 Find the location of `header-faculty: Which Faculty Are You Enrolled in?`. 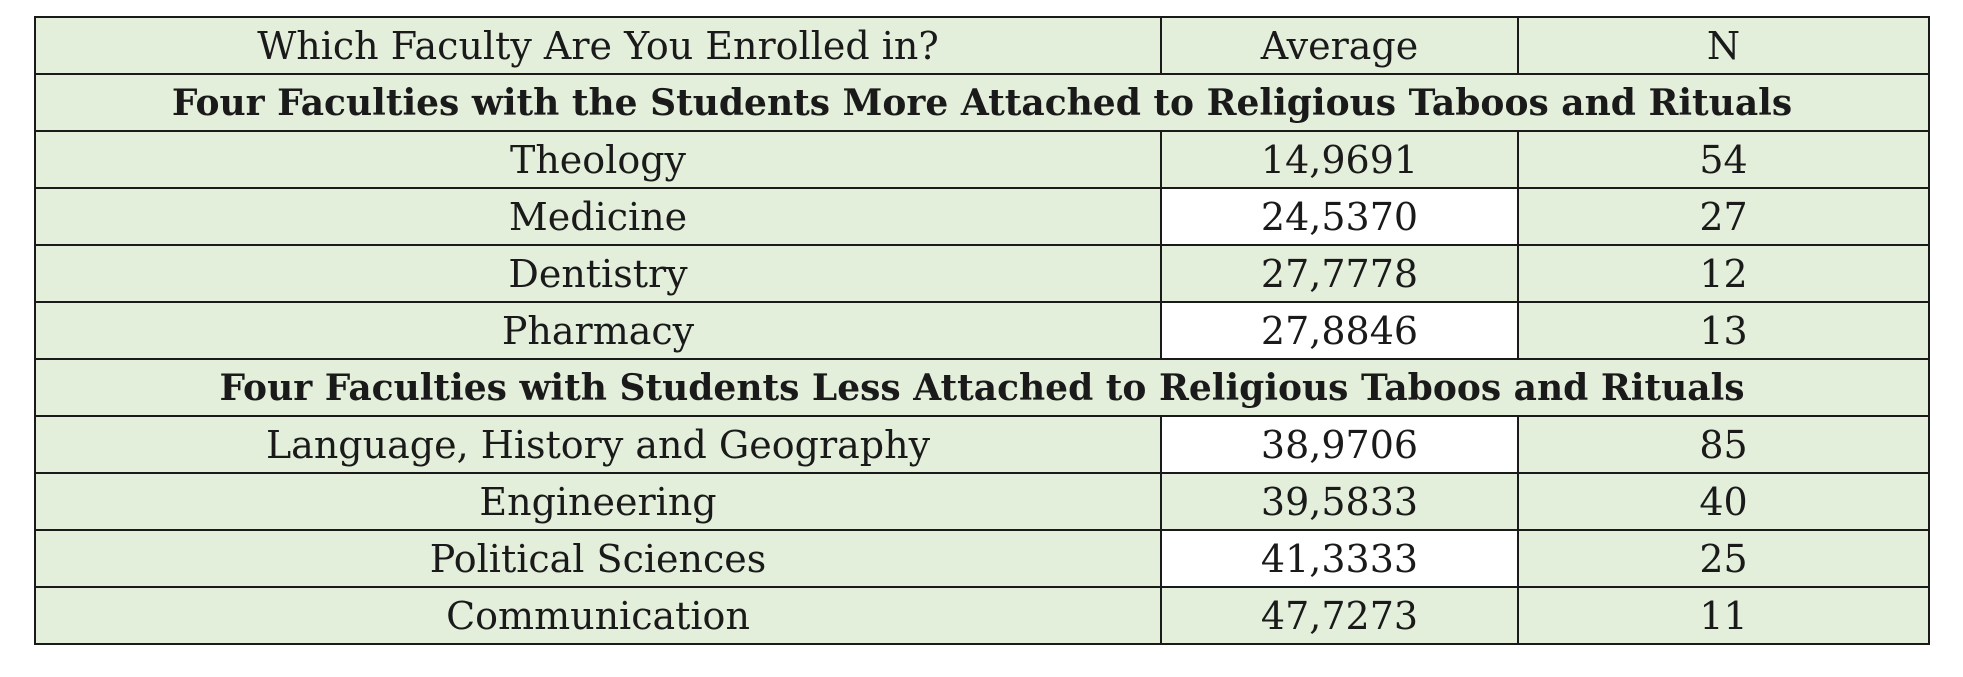

header-faculty: Which Faculty Are You Enrolled in? is located at coordinates (598, 45).